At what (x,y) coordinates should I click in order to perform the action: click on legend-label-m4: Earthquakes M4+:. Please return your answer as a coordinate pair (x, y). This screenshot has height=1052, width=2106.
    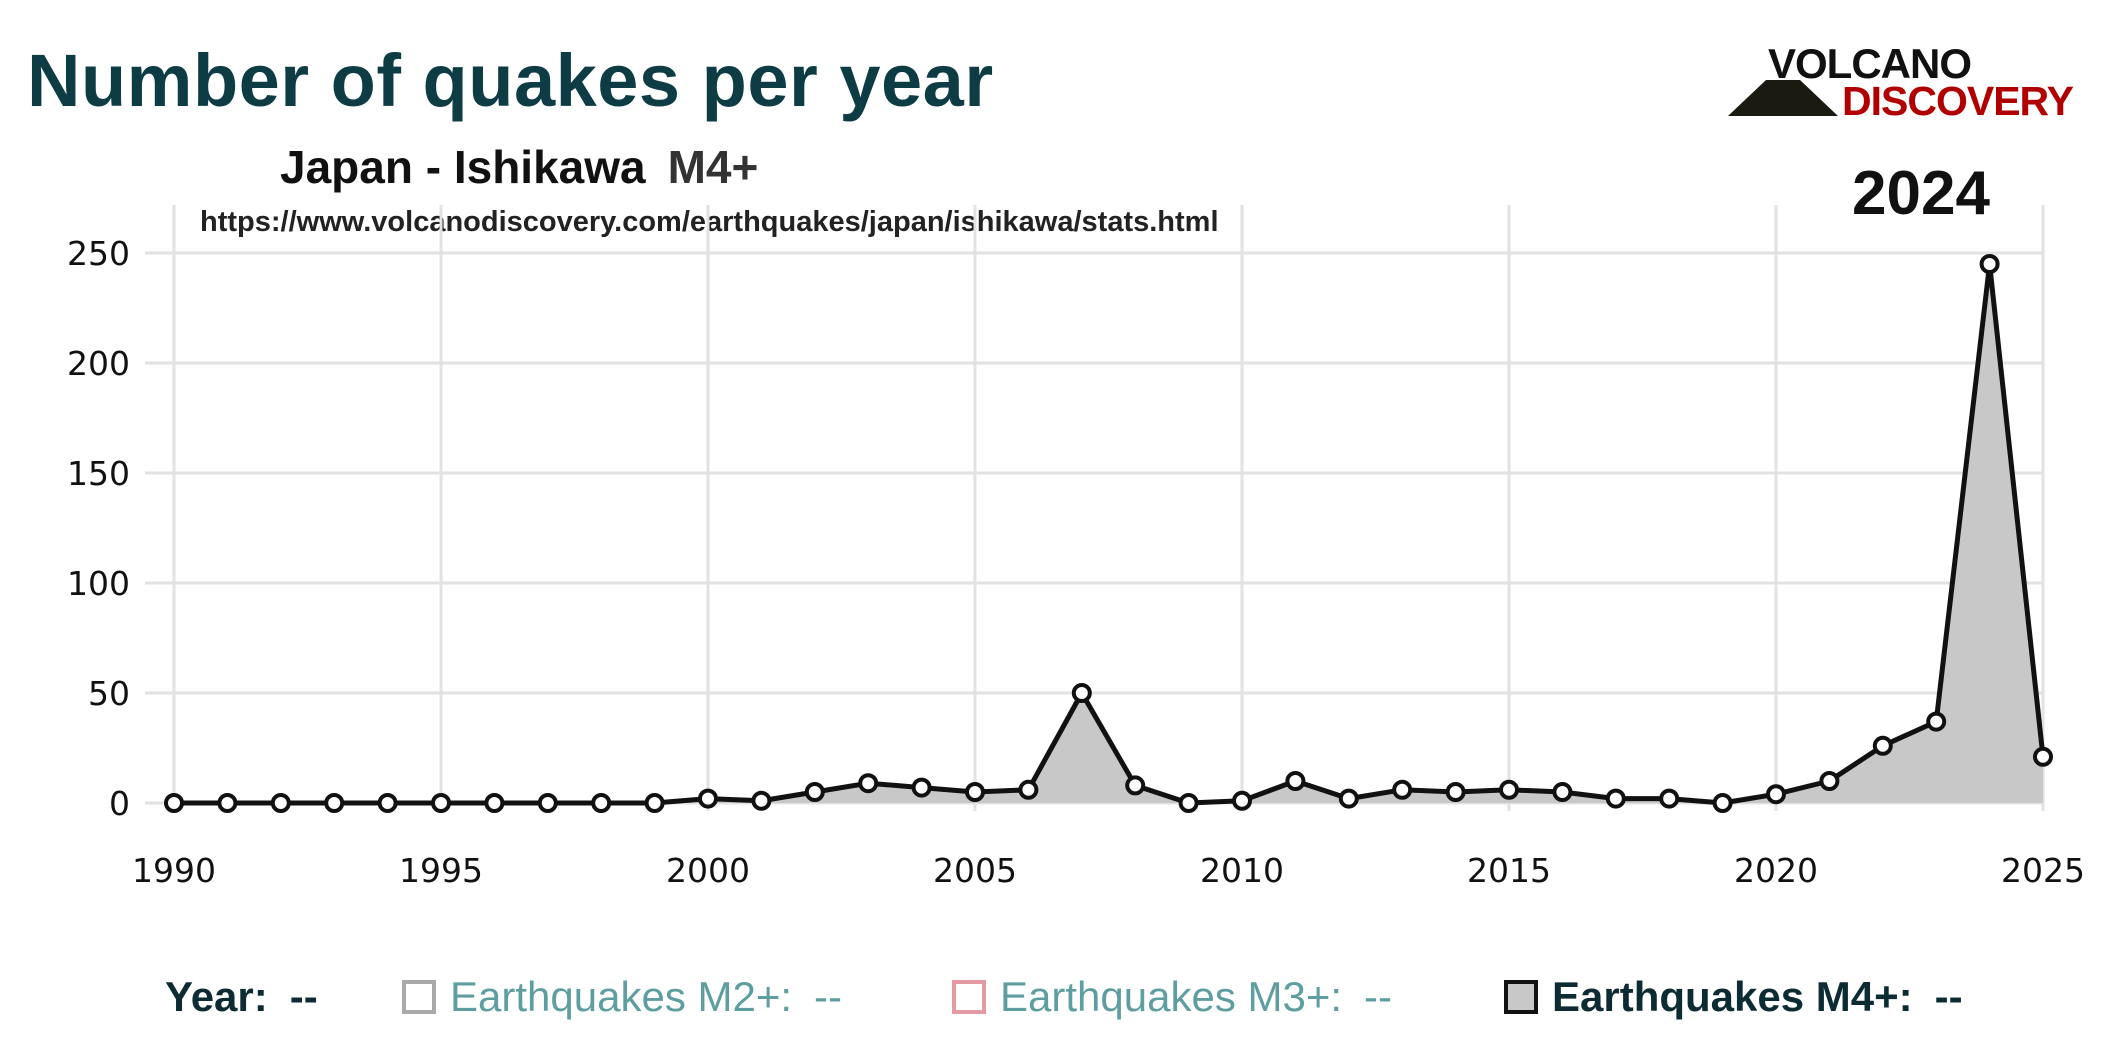
    Looking at the image, I should click on (1732, 996).